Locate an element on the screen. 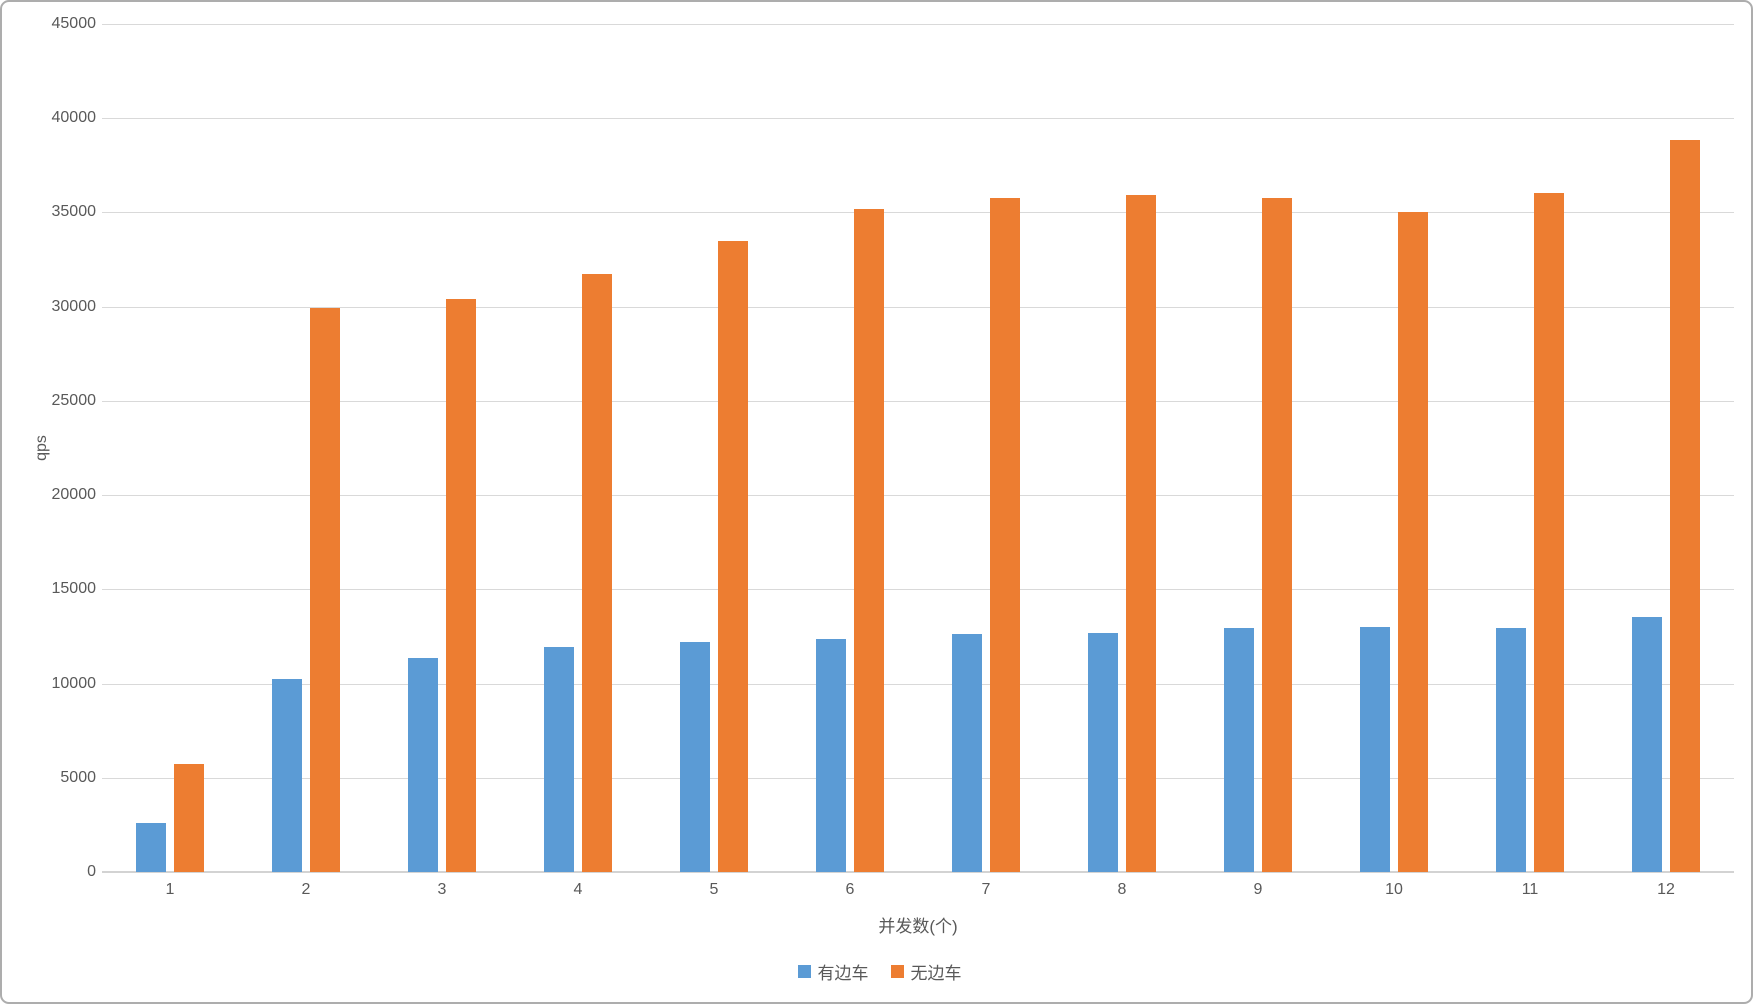 The image size is (1755, 1007). bar-有边车-2 is located at coordinates (287, 775).